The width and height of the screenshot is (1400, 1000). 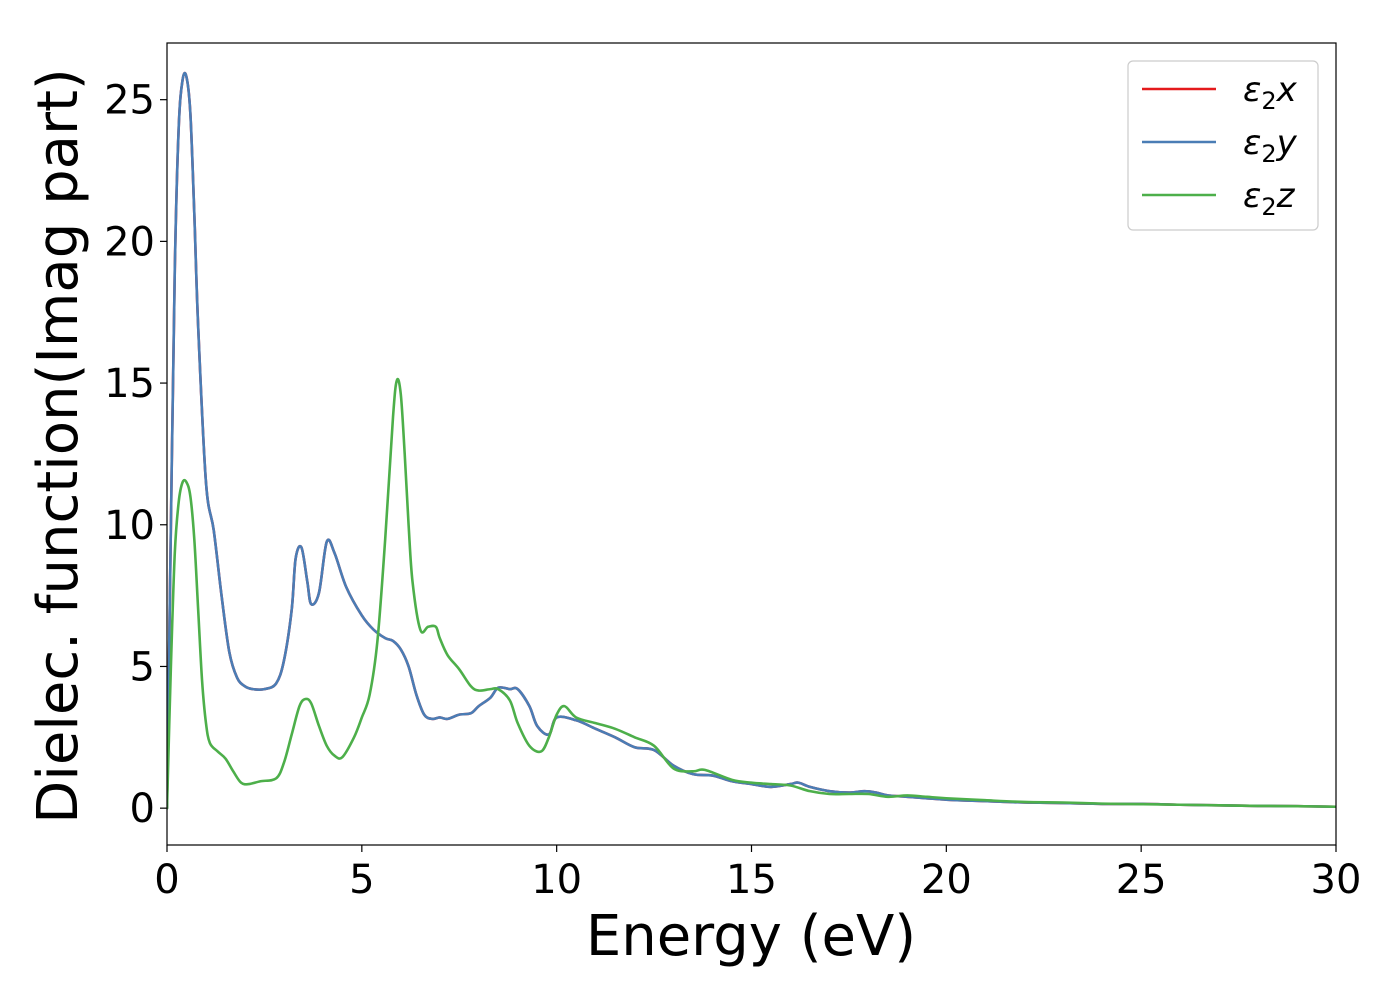 I want to click on x-tick-label: 20, so click(x=946, y=880).